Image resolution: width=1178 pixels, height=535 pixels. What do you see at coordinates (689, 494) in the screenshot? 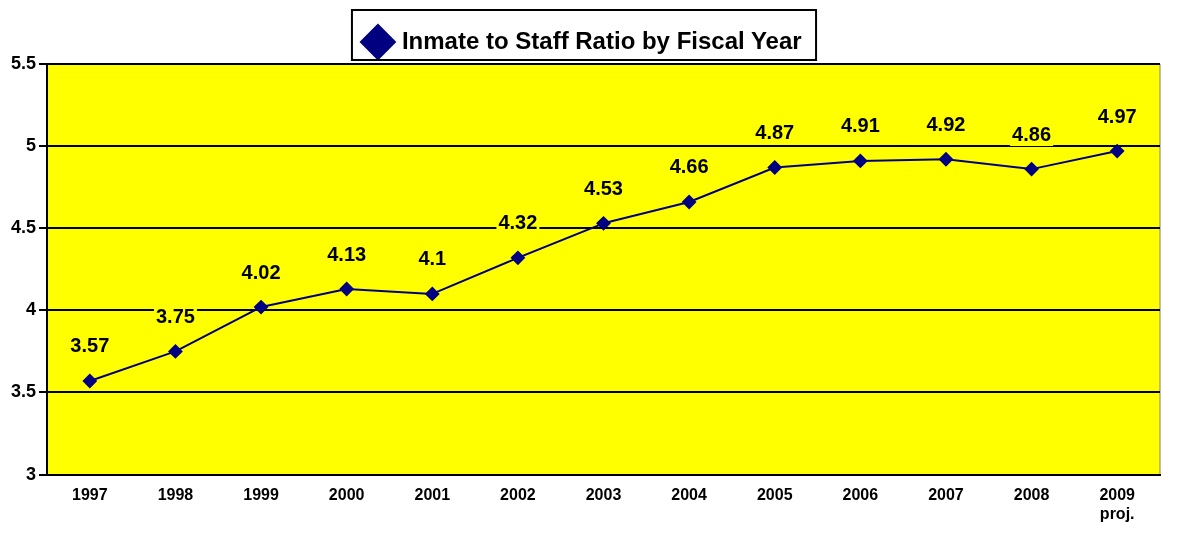
I see `x-tick-label: 2004` at bounding box center [689, 494].